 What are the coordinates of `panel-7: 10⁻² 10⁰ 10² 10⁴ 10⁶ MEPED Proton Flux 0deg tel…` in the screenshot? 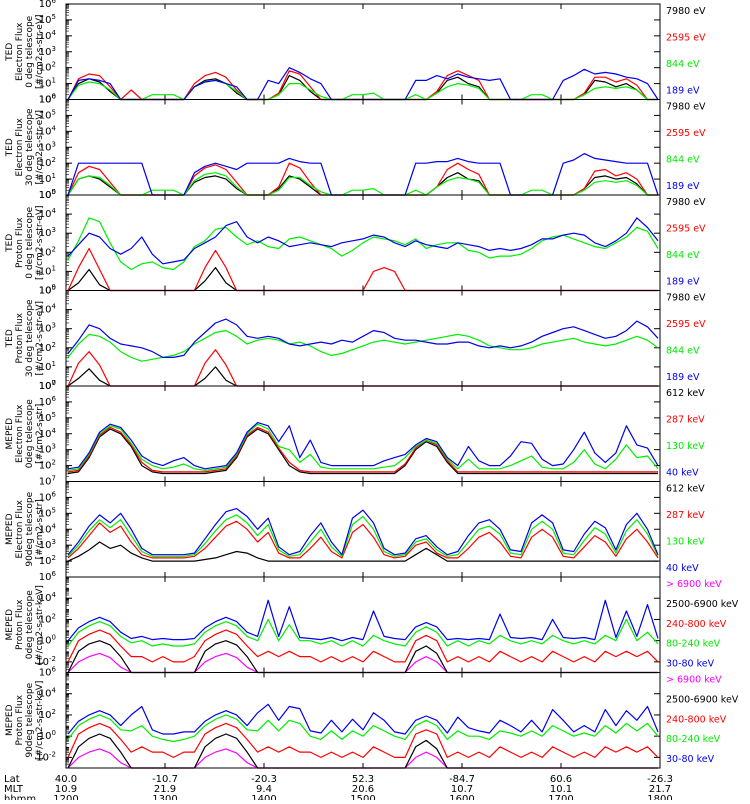 It's located at (372, 622).